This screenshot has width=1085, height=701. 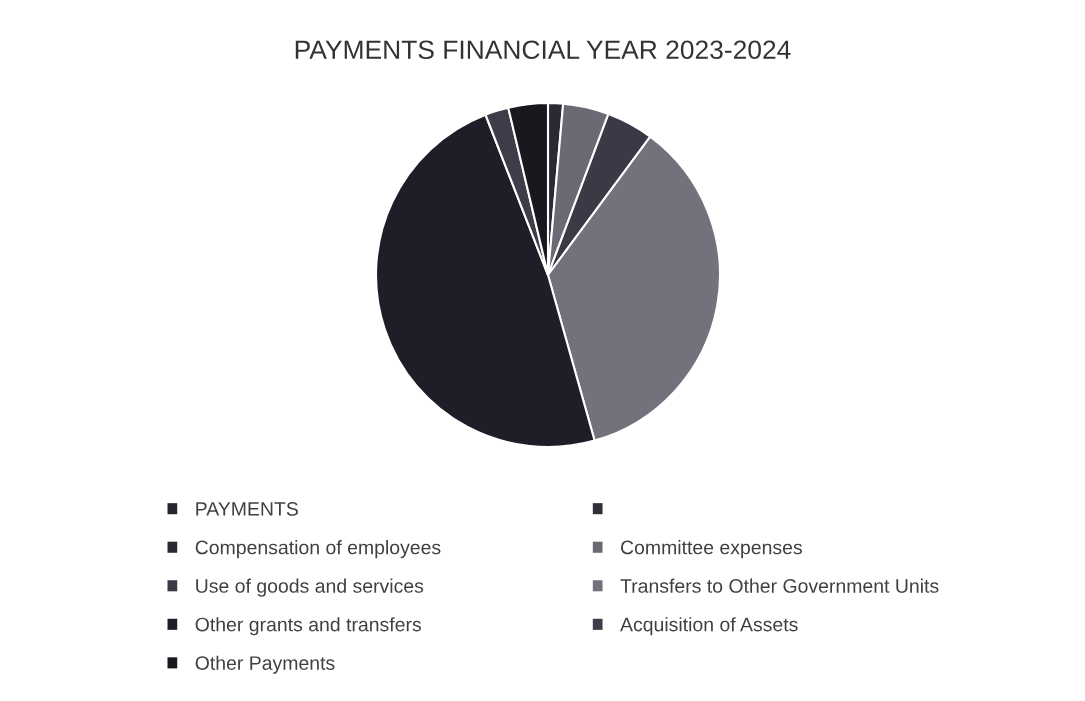 What do you see at coordinates (318, 549) in the screenshot?
I see `legend-label: Compensation of employees` at bounding box center [318, 549].